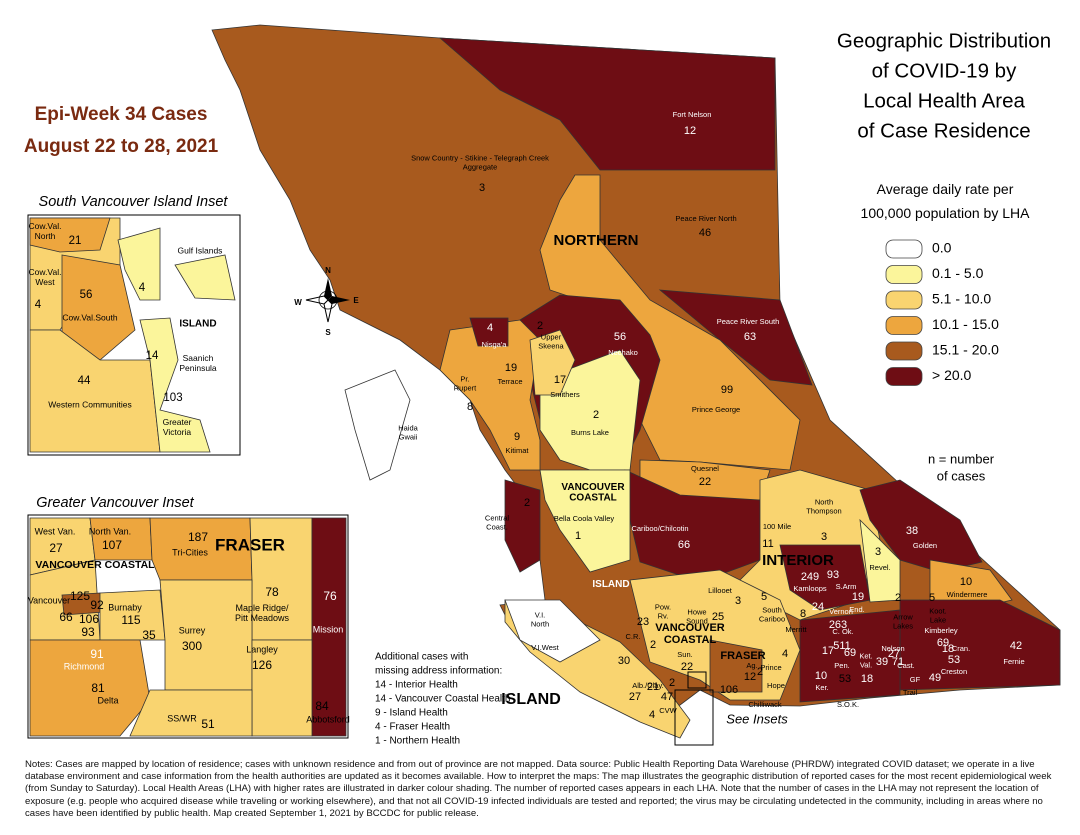 The image size is (1080, 835). What do you see at coordinates (130, 620) in the screenshot?
I see `lha-cases: 115` at bounding box center [130, 620].